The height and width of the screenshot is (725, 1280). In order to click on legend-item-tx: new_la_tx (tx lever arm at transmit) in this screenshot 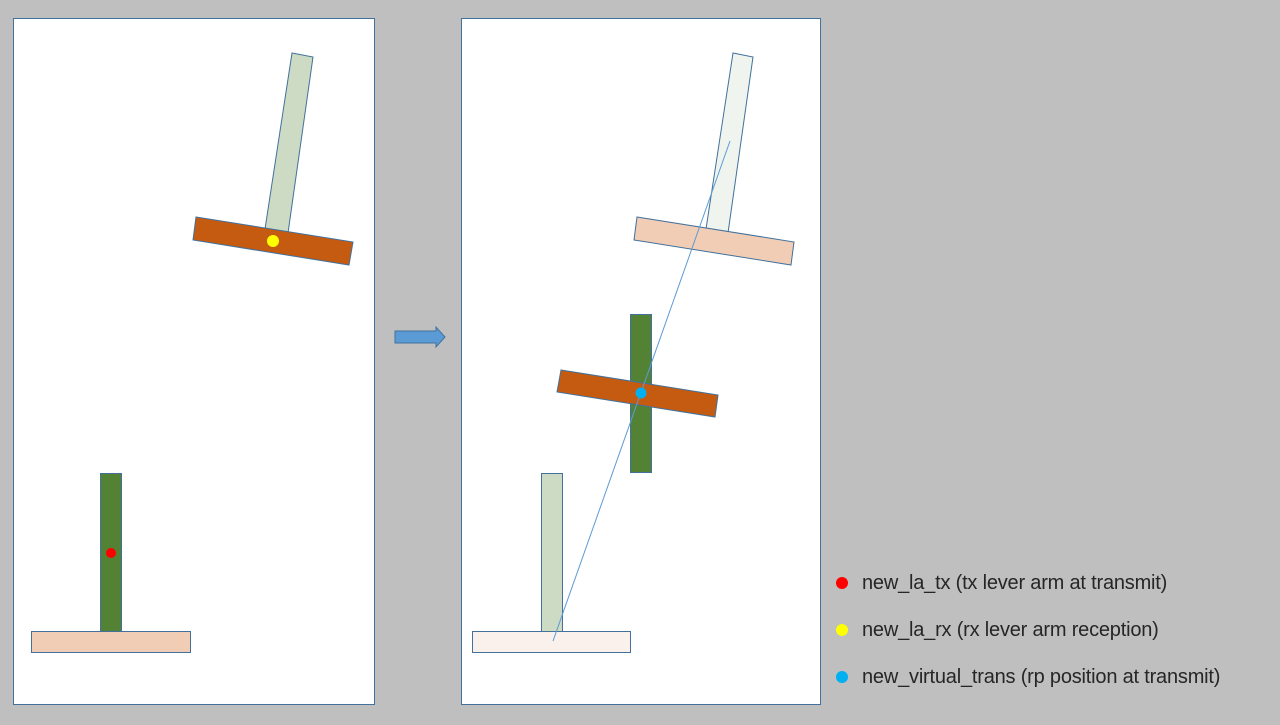, I will do `click(1001, 583)`.